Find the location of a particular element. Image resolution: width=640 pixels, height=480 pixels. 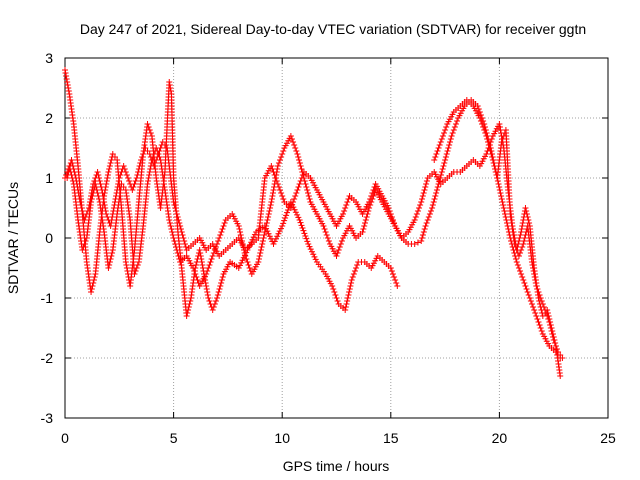

y-tick-label: 1 is located at coordinates (49, 178).